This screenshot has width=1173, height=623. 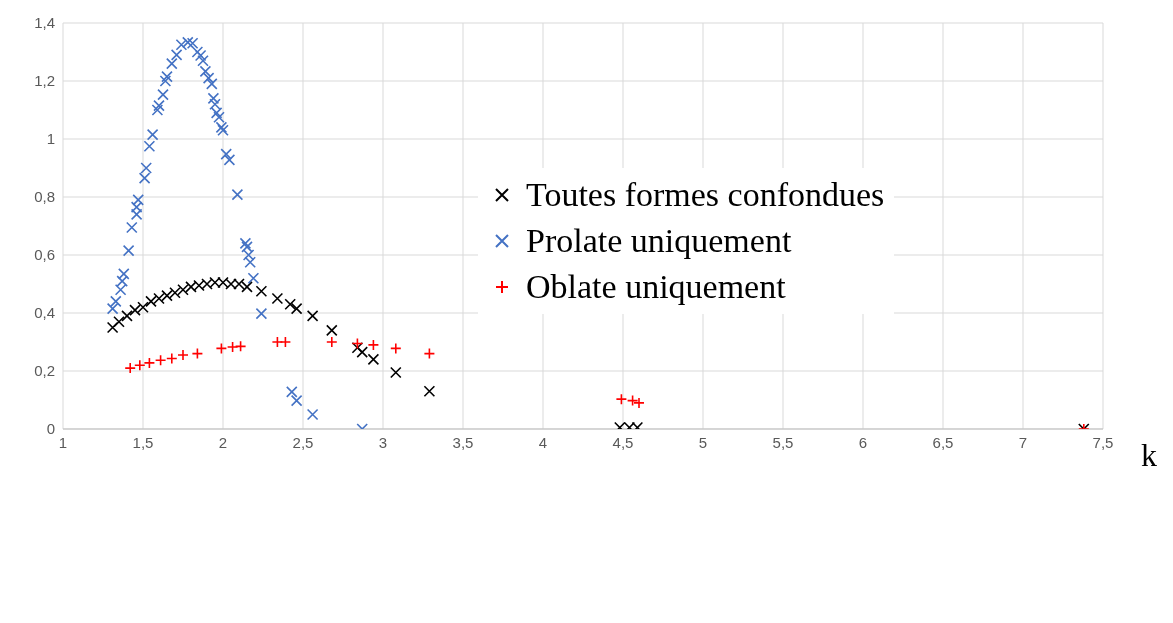 What do you see at coordinates (1023, 442) in the screenshot?
I see `x-tick-label: 7` at bounding box center [1023, 442].